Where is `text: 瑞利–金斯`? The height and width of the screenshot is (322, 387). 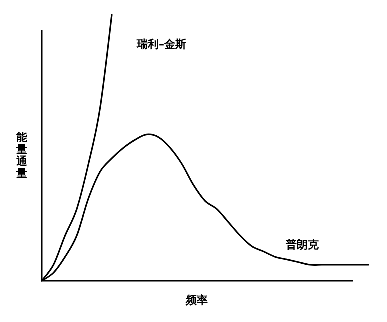
text: 瑞利–金斯 is located at coordinates (161, 44).